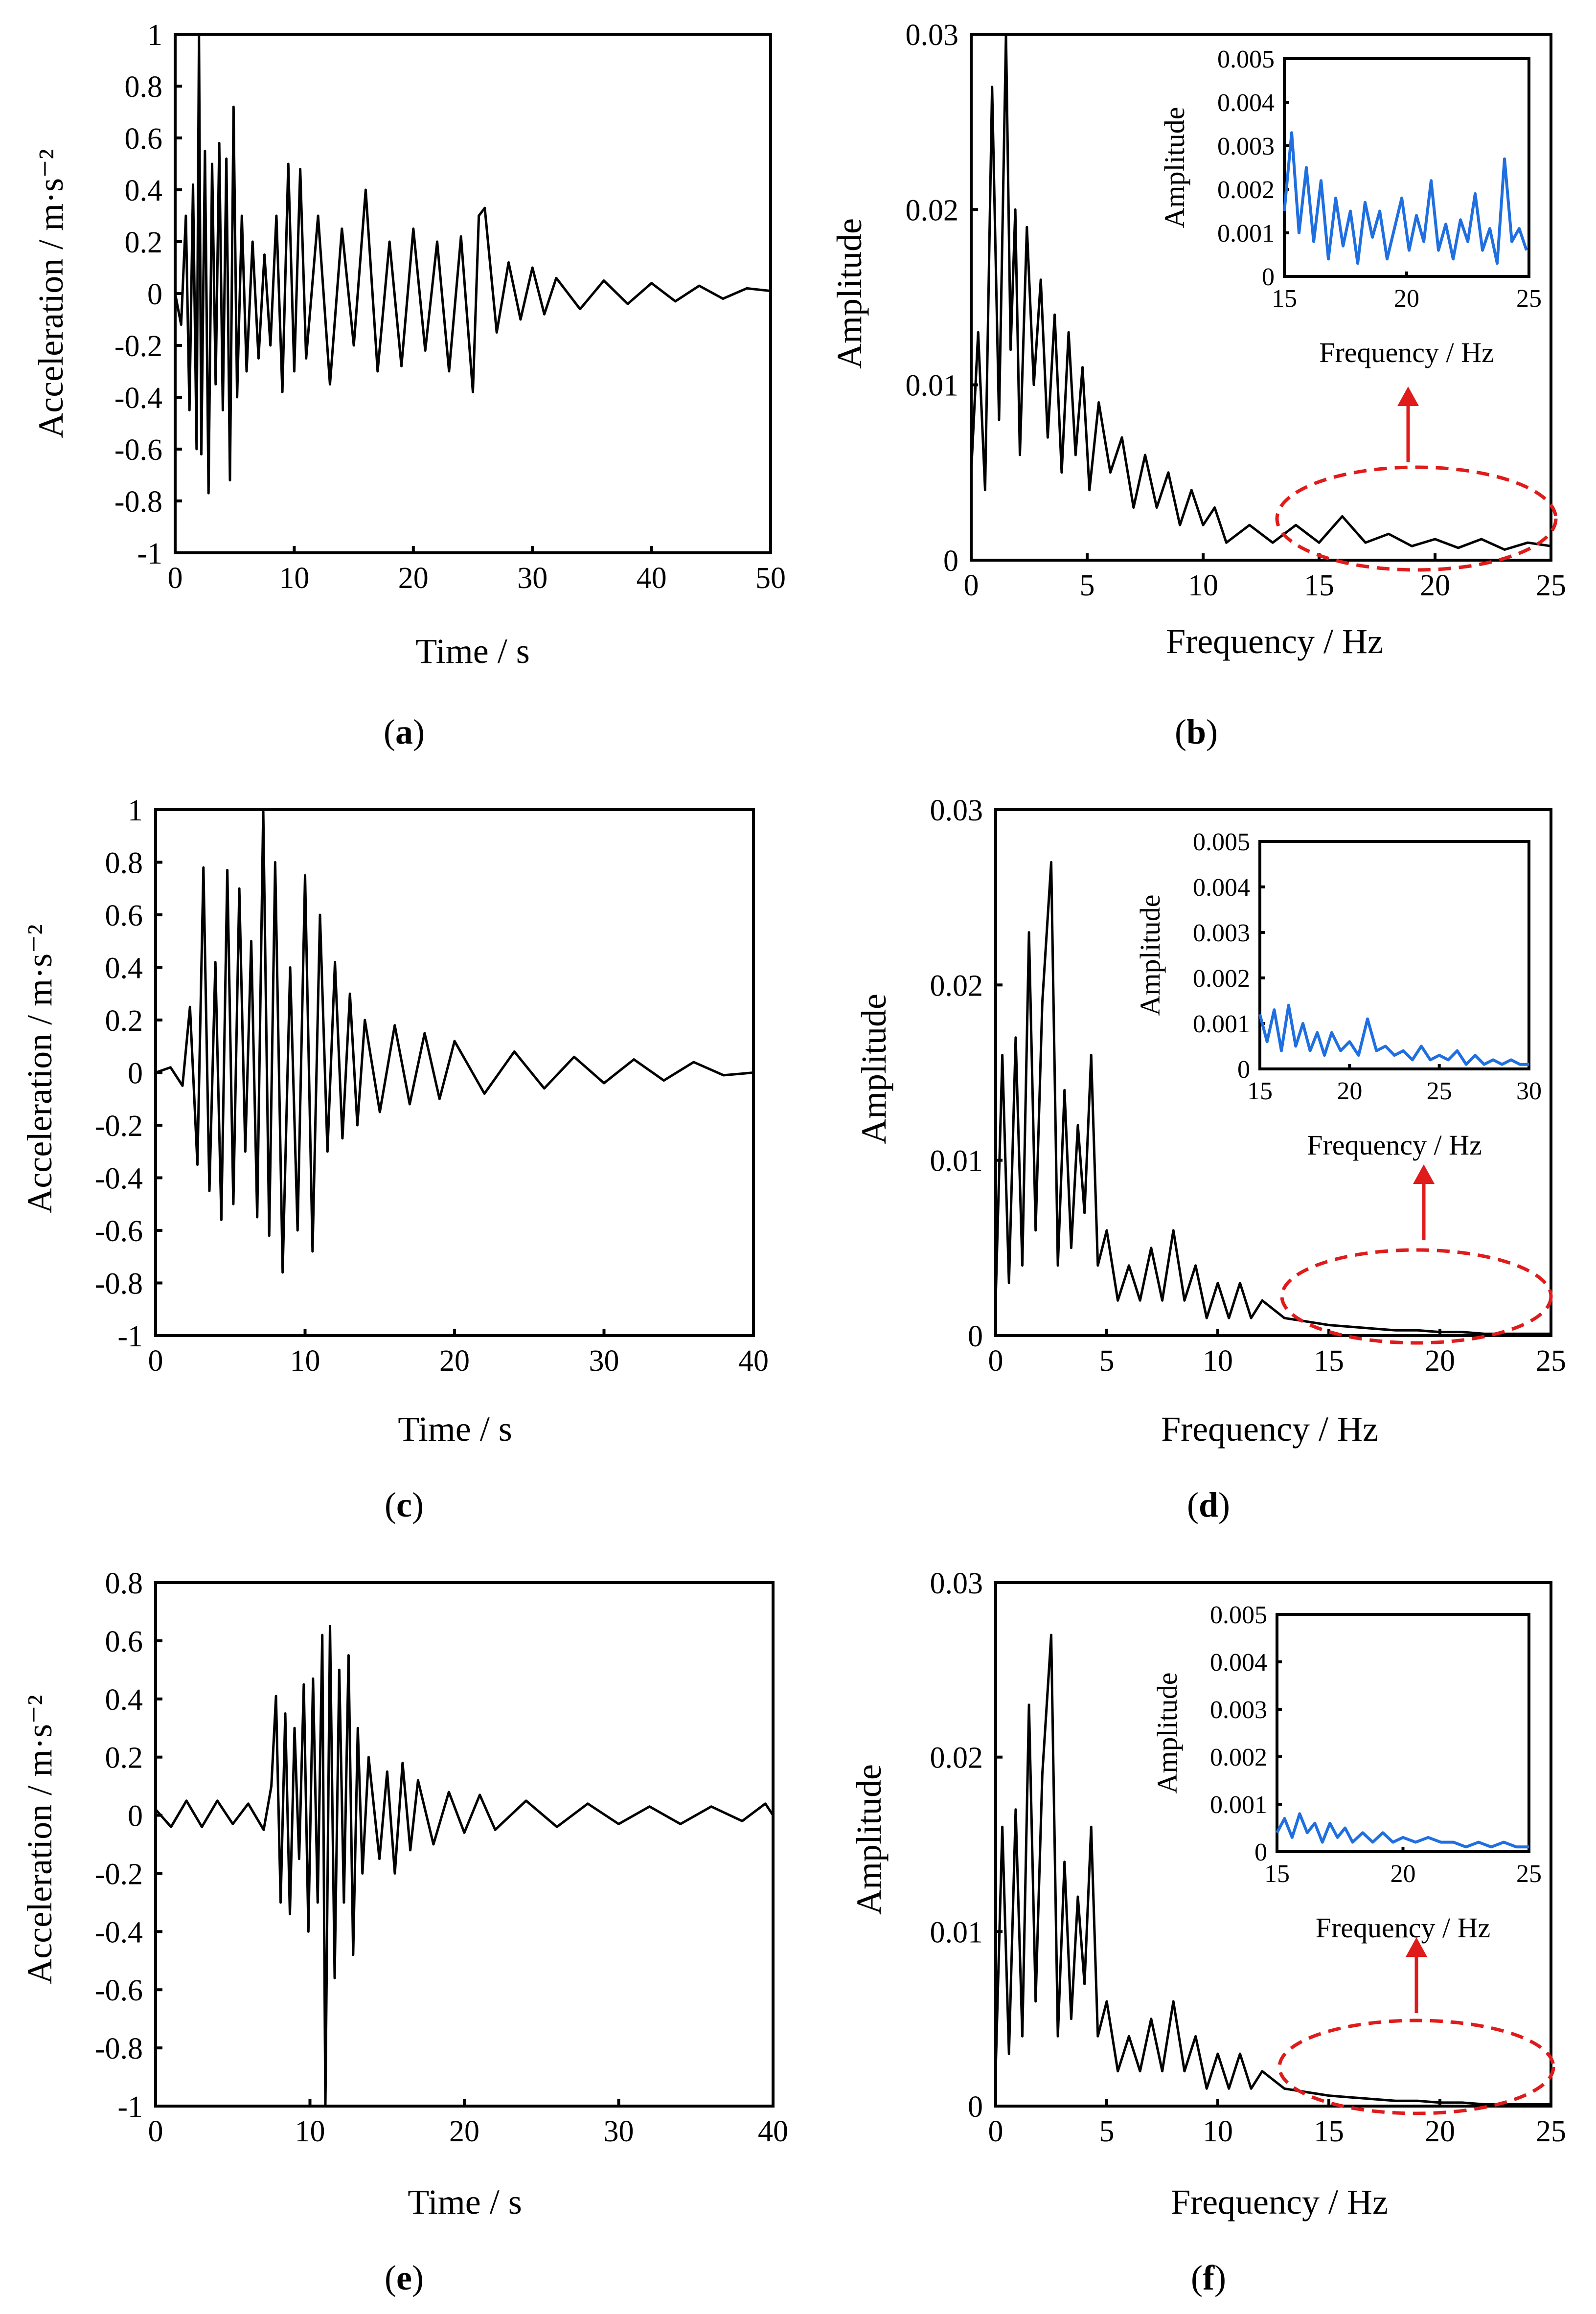 This screenshot has width=1596, height=2314. Describe the element at coordinates (932, 386) in the screenshot. I see `axis-b-ytick-label: 0.01` at that location.